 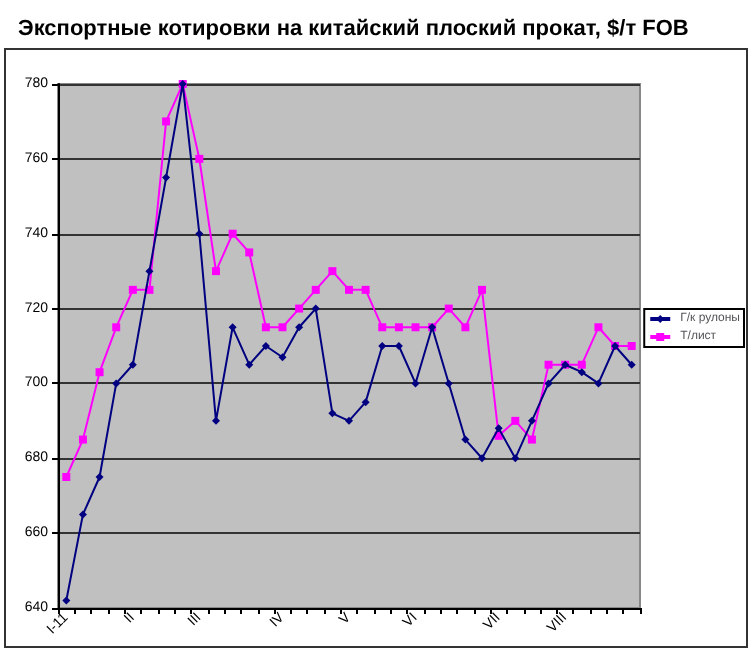 I want to click on chart-title: Экспортные котировки на китайский плоский прокат, $/т FOB, so click(x=353, y=29).